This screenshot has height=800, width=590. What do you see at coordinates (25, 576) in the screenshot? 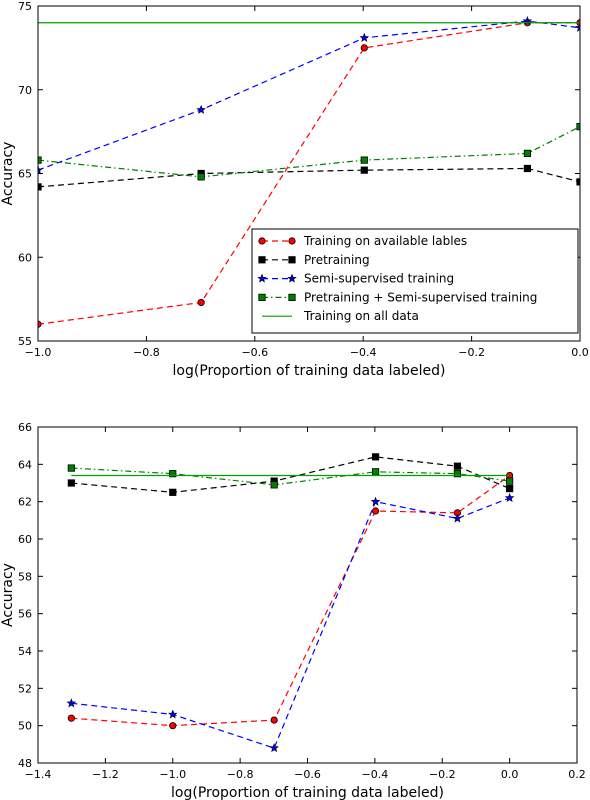
I see `y-tick-label: 58` at bounding box center [25, 576].